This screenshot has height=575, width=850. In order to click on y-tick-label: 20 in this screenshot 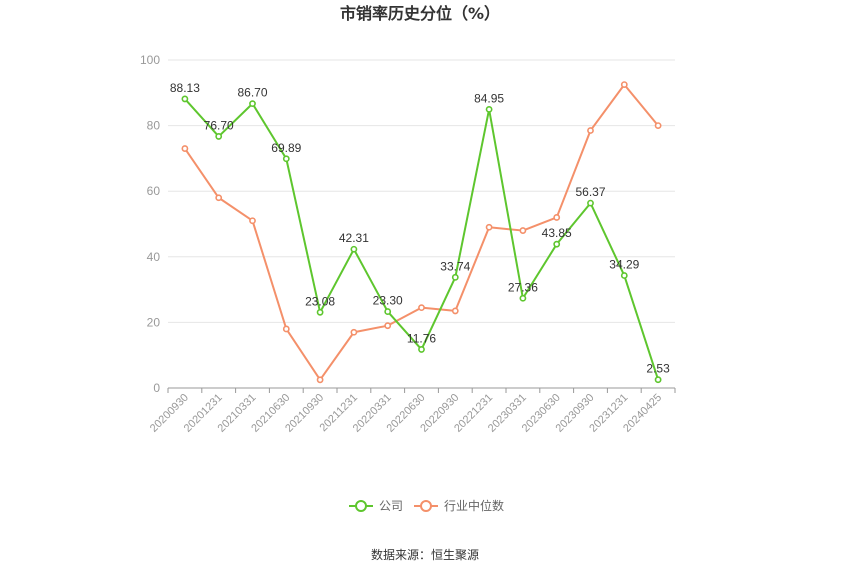, I will do `click(154, 322)`.